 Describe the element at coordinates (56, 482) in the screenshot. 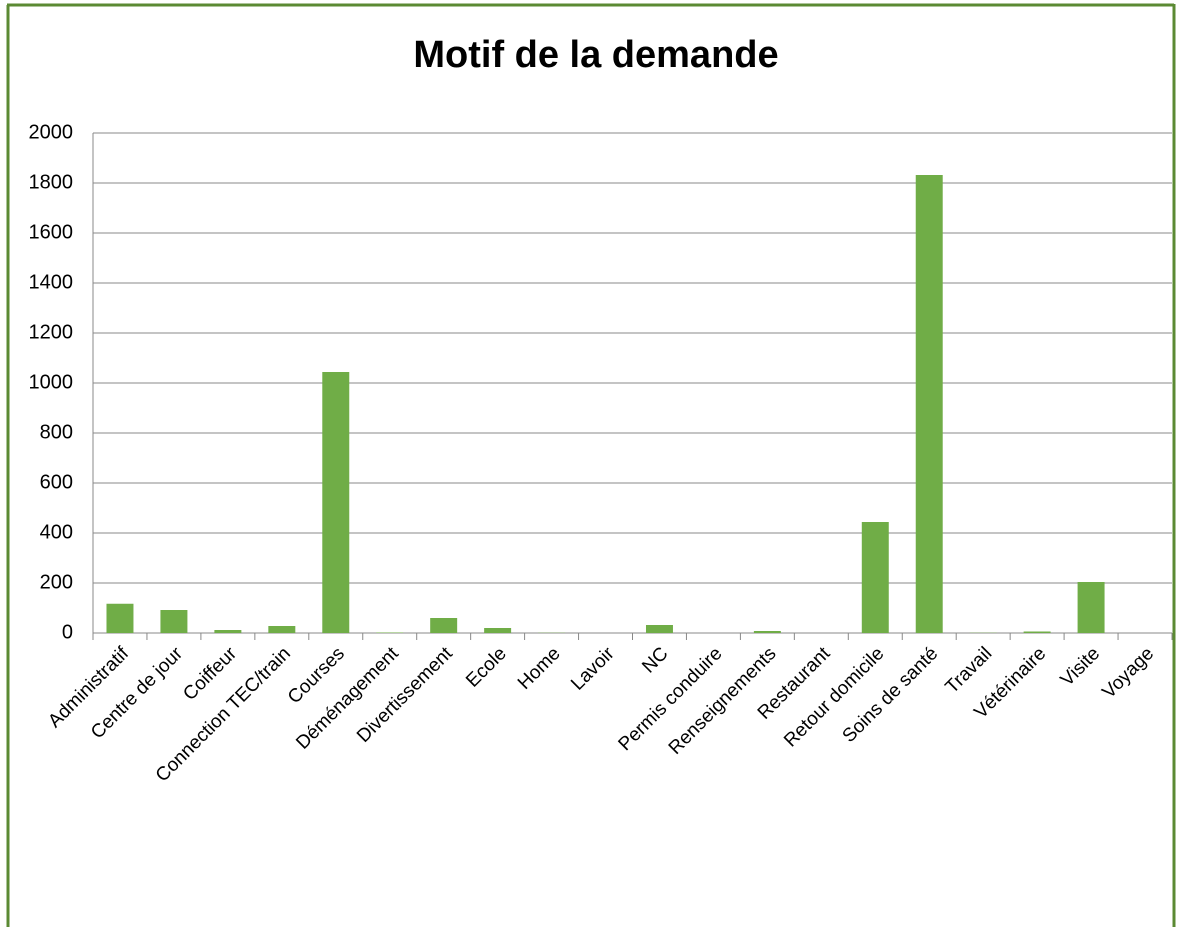

I see `y-tick-label: 600` at that location.